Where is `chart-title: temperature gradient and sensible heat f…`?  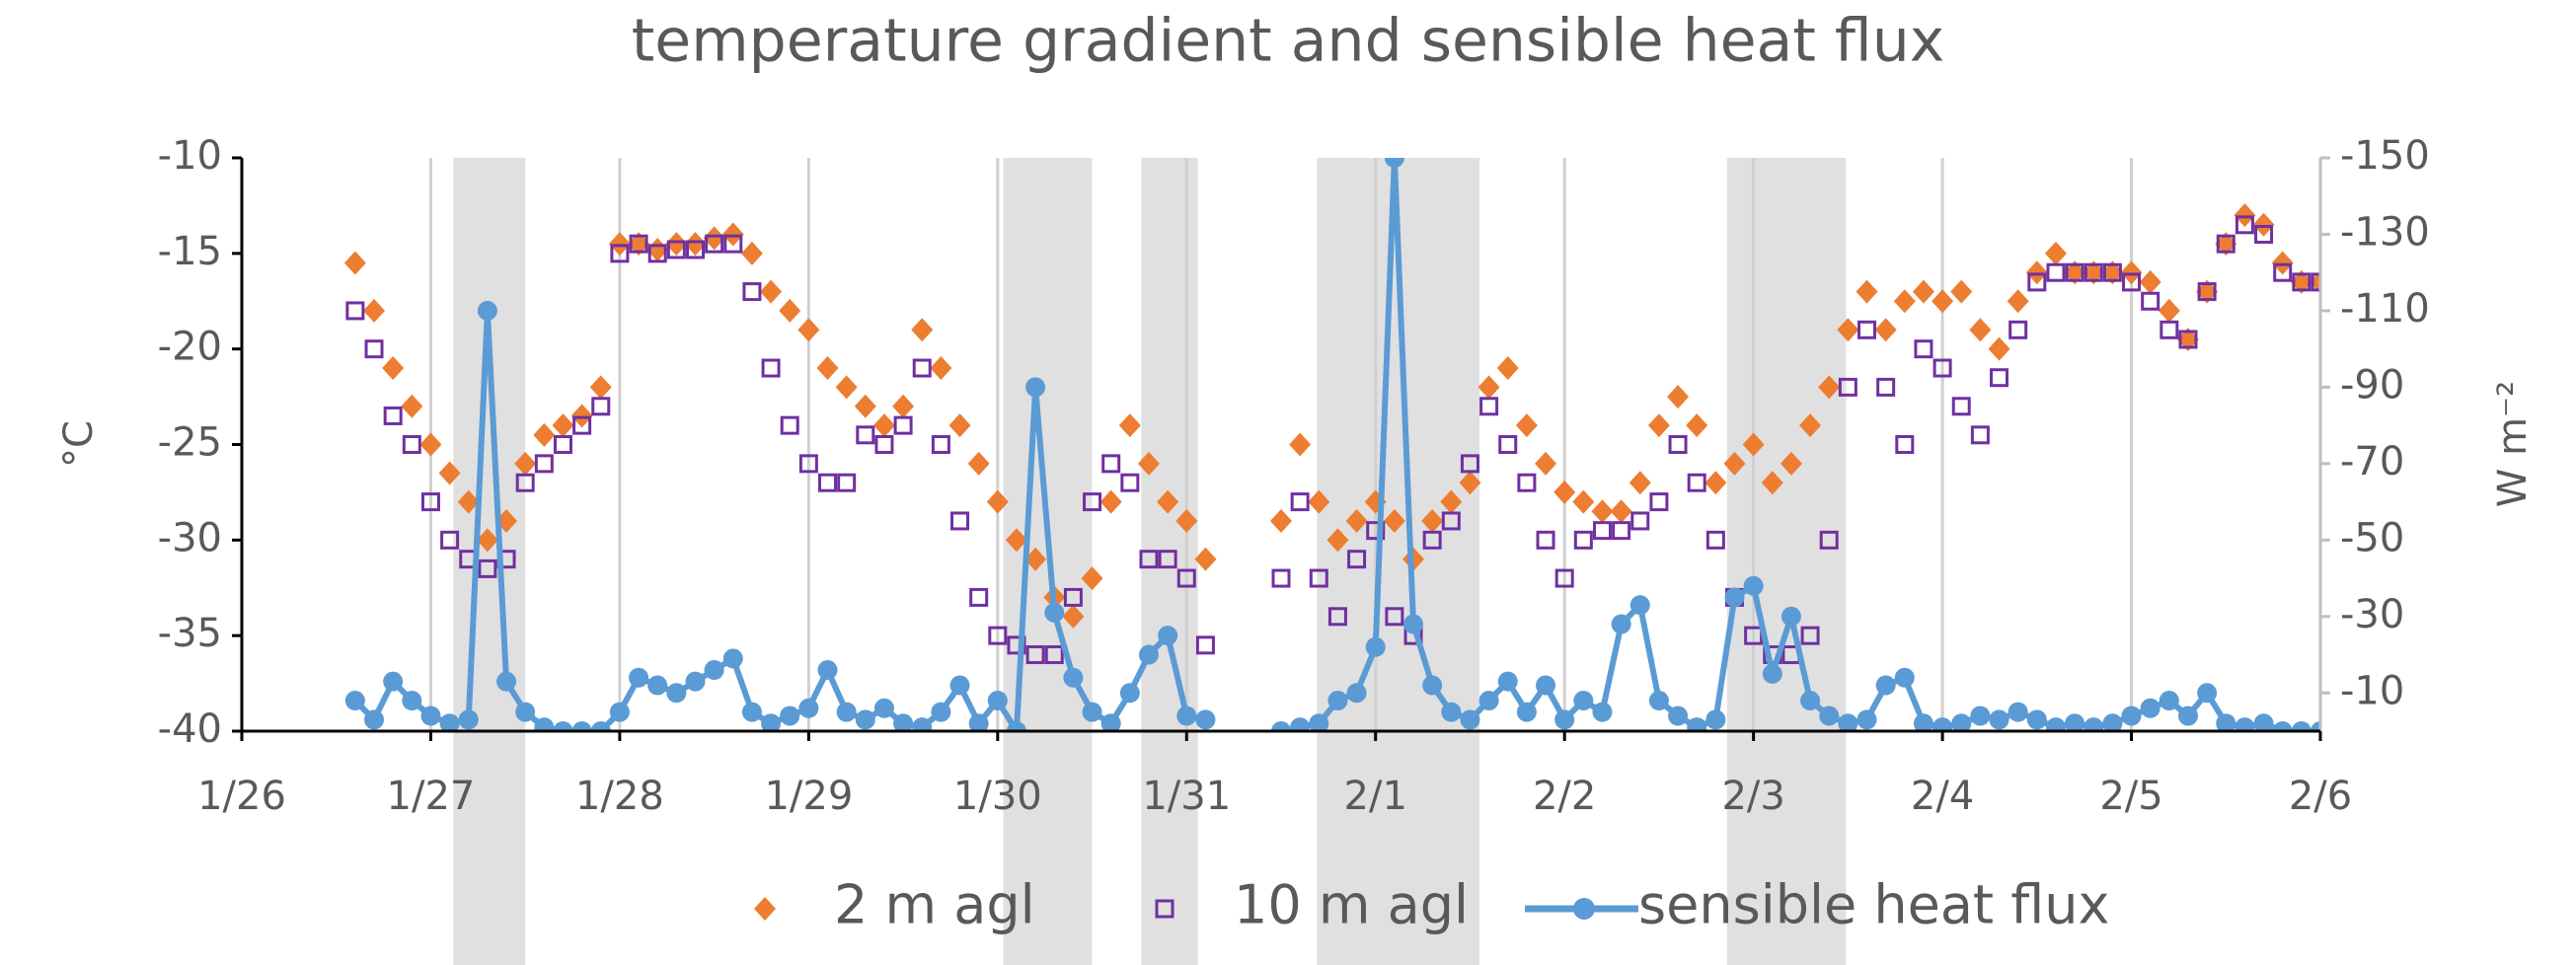
chart-title: temperature gradient and sensible heat f… is located at coordinates (1288, 41).